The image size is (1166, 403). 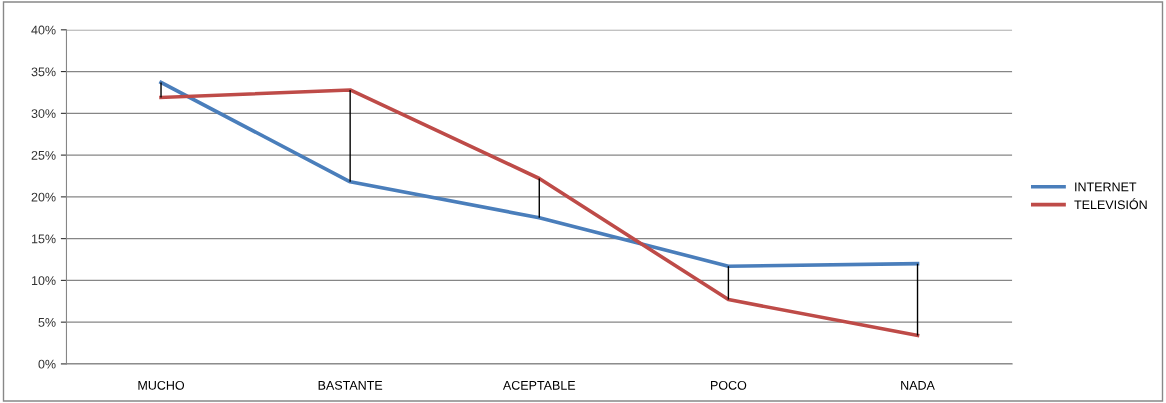 I want to click on y-tick-label: 15%, so click(x=43, y=239).